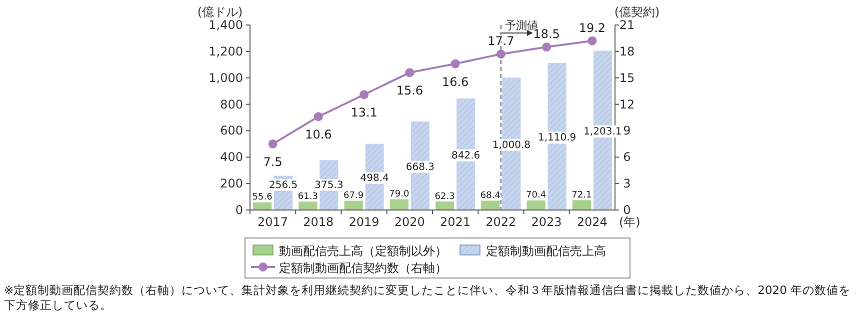  Describe the element at coordinates (272, 161) in the screenshot. I see `data-label: 7.5` at that location.